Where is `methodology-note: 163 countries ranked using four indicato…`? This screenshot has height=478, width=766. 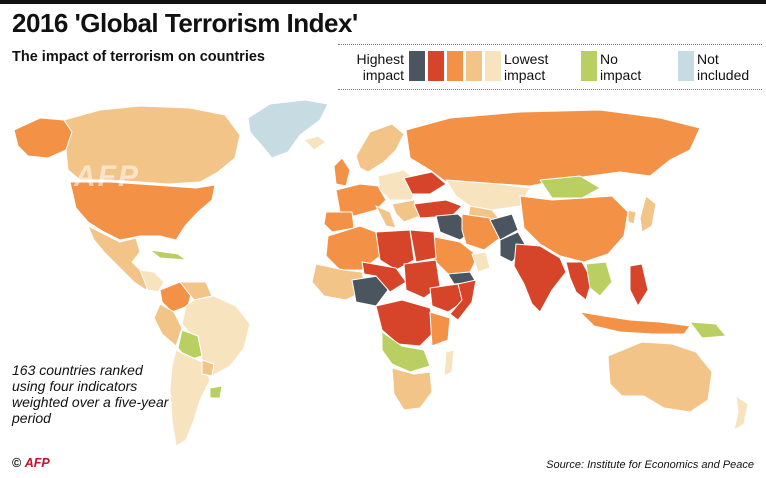 methodology-note: 163 countries ranked using four indicato… is located at coordinates (90, 394).